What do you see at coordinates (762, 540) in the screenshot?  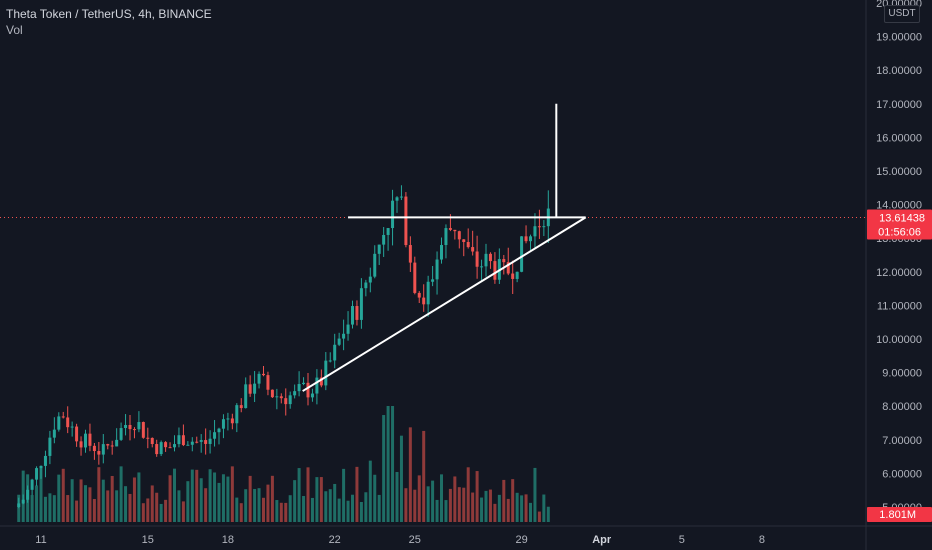 I see `x-tick-label: 8` at bounding box center [762, 540].